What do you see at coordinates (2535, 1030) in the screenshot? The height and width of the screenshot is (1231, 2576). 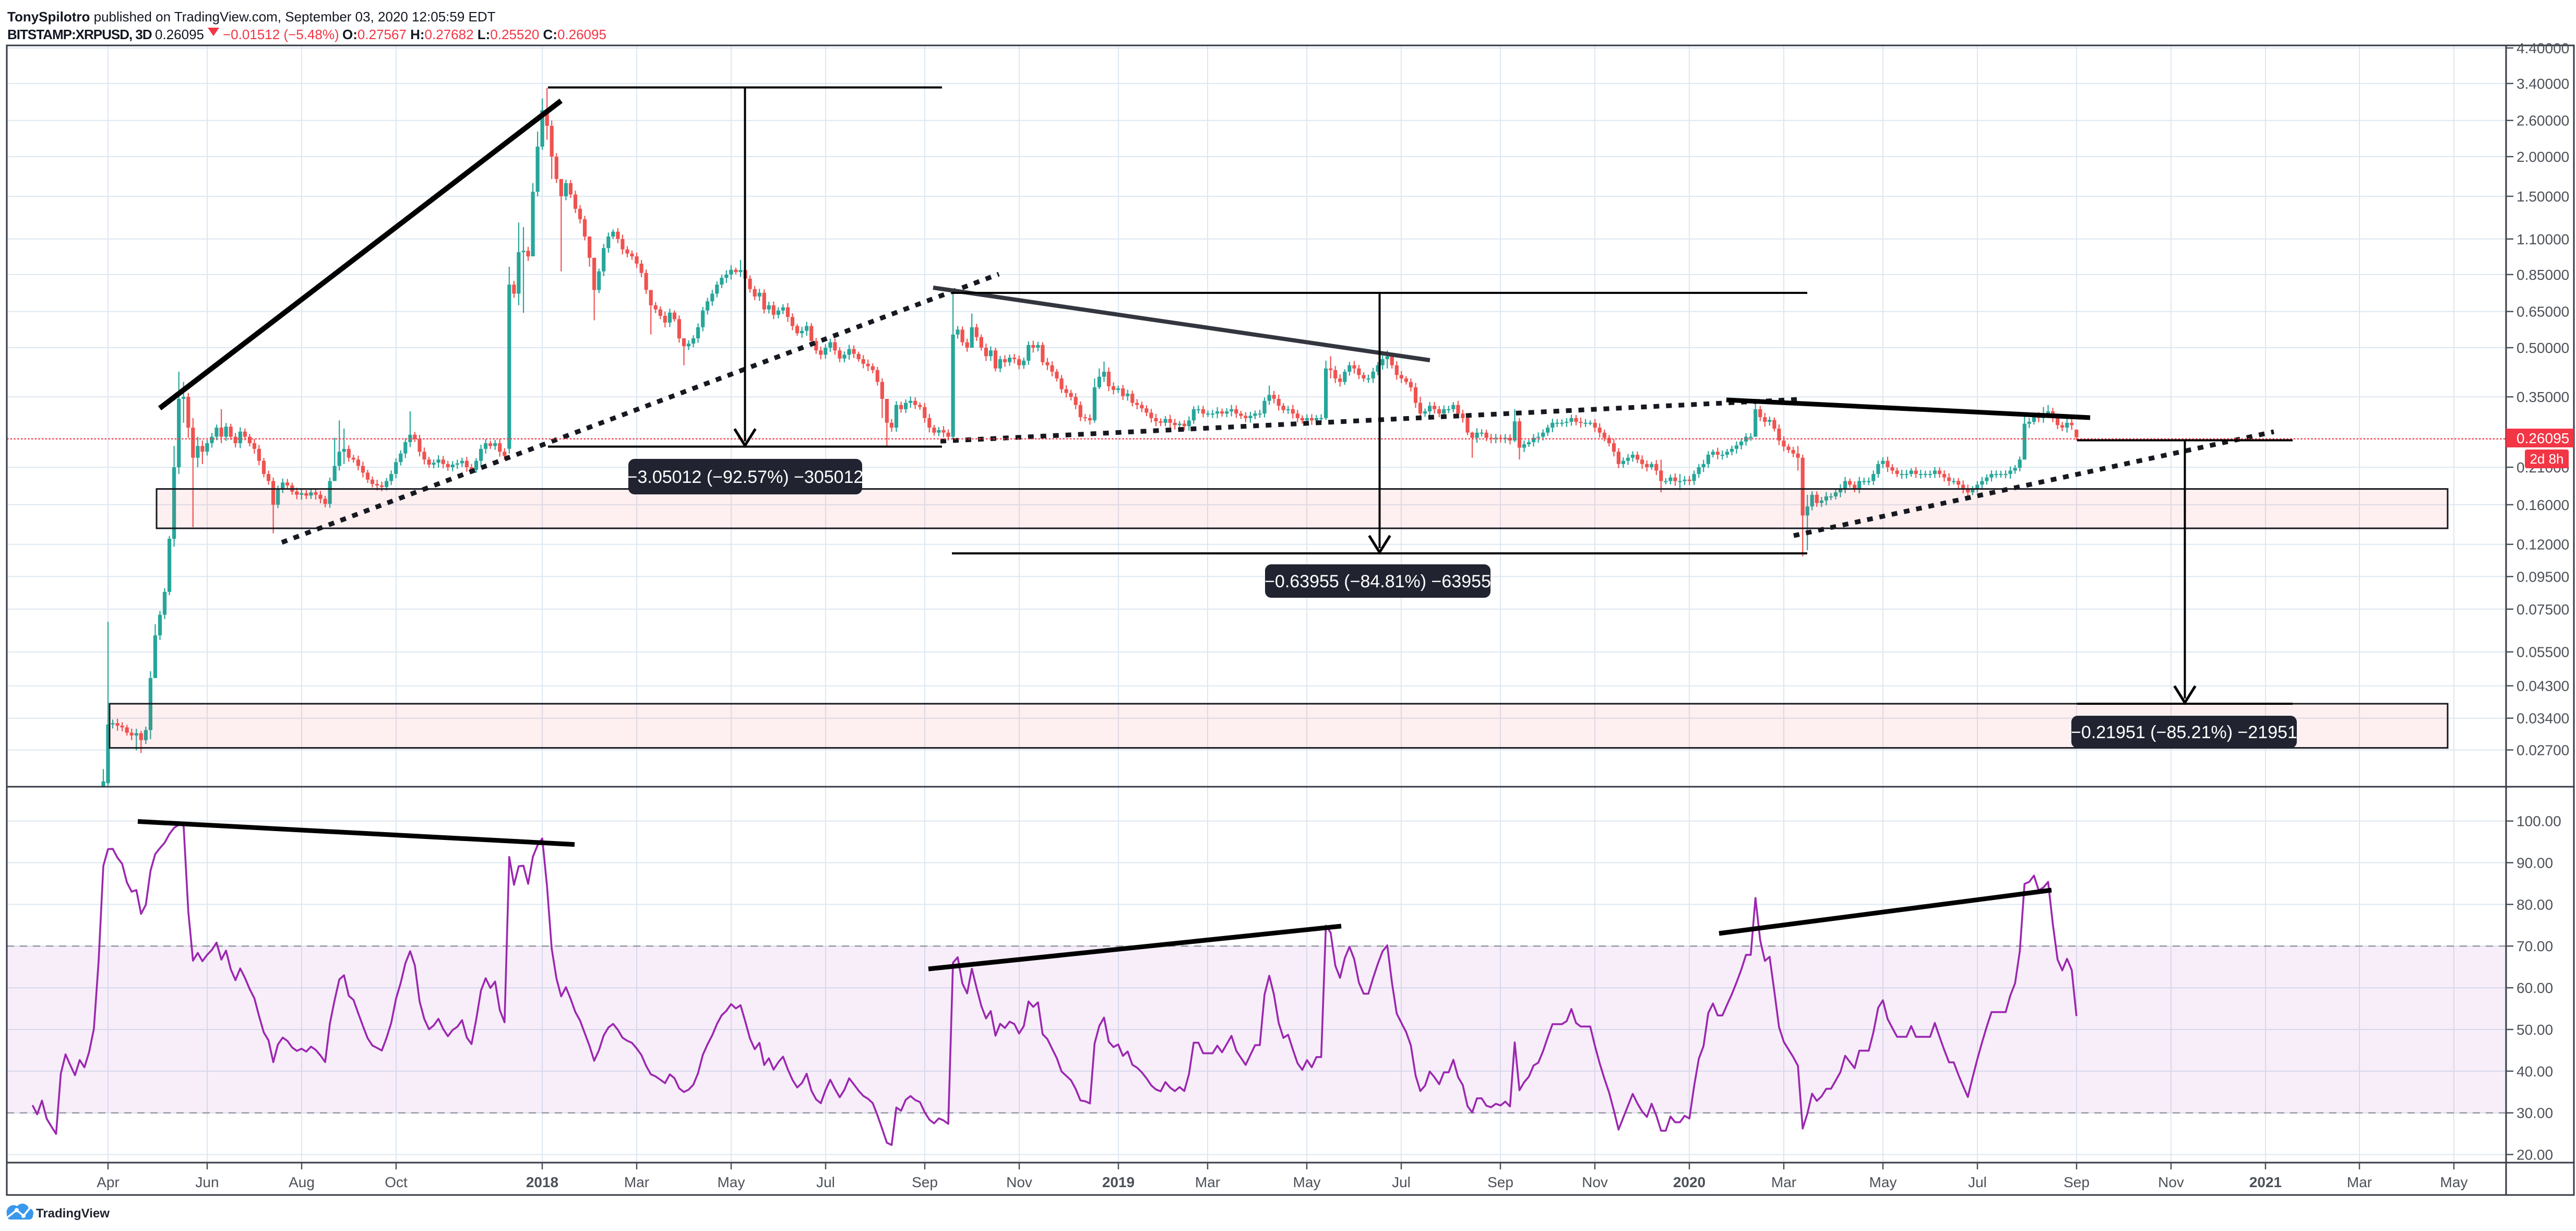 I see `svg-text: 50.00` at bounding box center [2535, 1030].